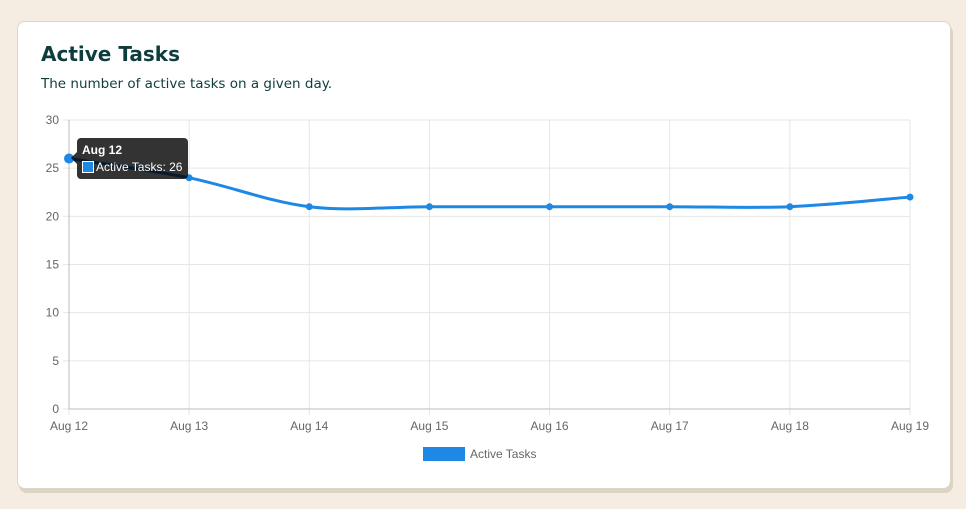 This screenshot has width=966, height=509. I want to click on x-tick-label: Aug 16, so click(550, 426).